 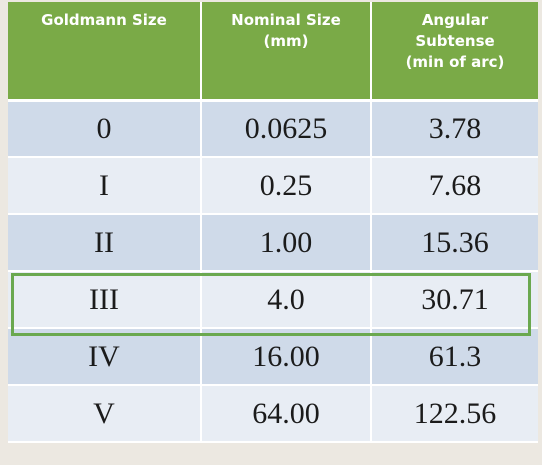 I want to click on header-line: Subtense, so click(x=455, y=41).